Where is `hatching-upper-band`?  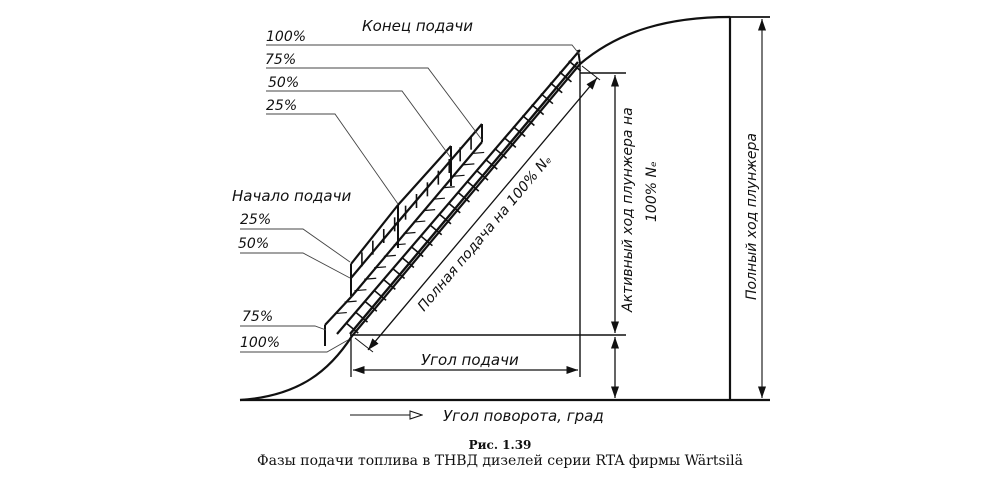
hatching-upper-band is located at coordinates (416, 201).